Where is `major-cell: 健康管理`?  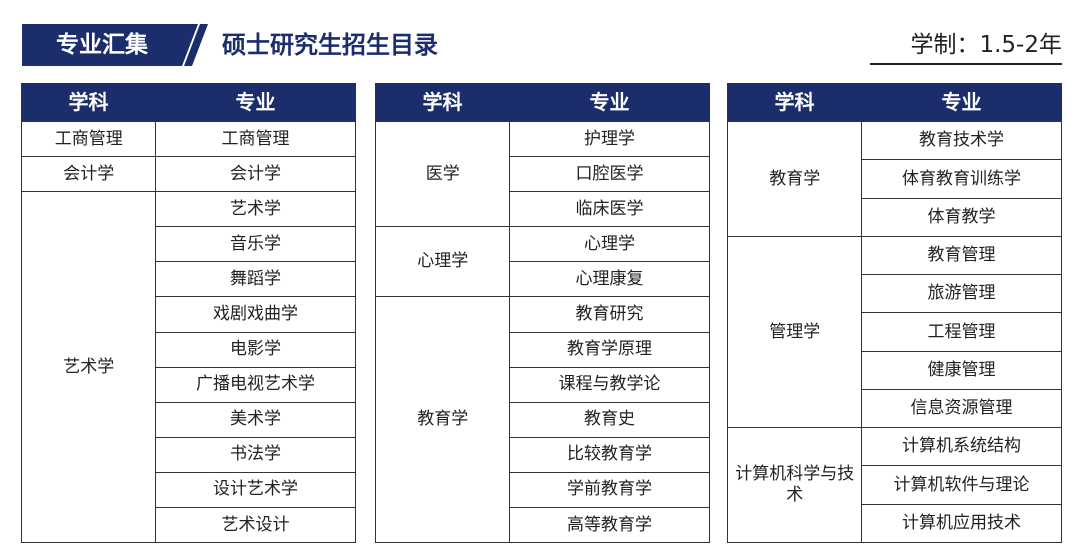 major-cell: 健康管理 is located at coordinates (961, 370).